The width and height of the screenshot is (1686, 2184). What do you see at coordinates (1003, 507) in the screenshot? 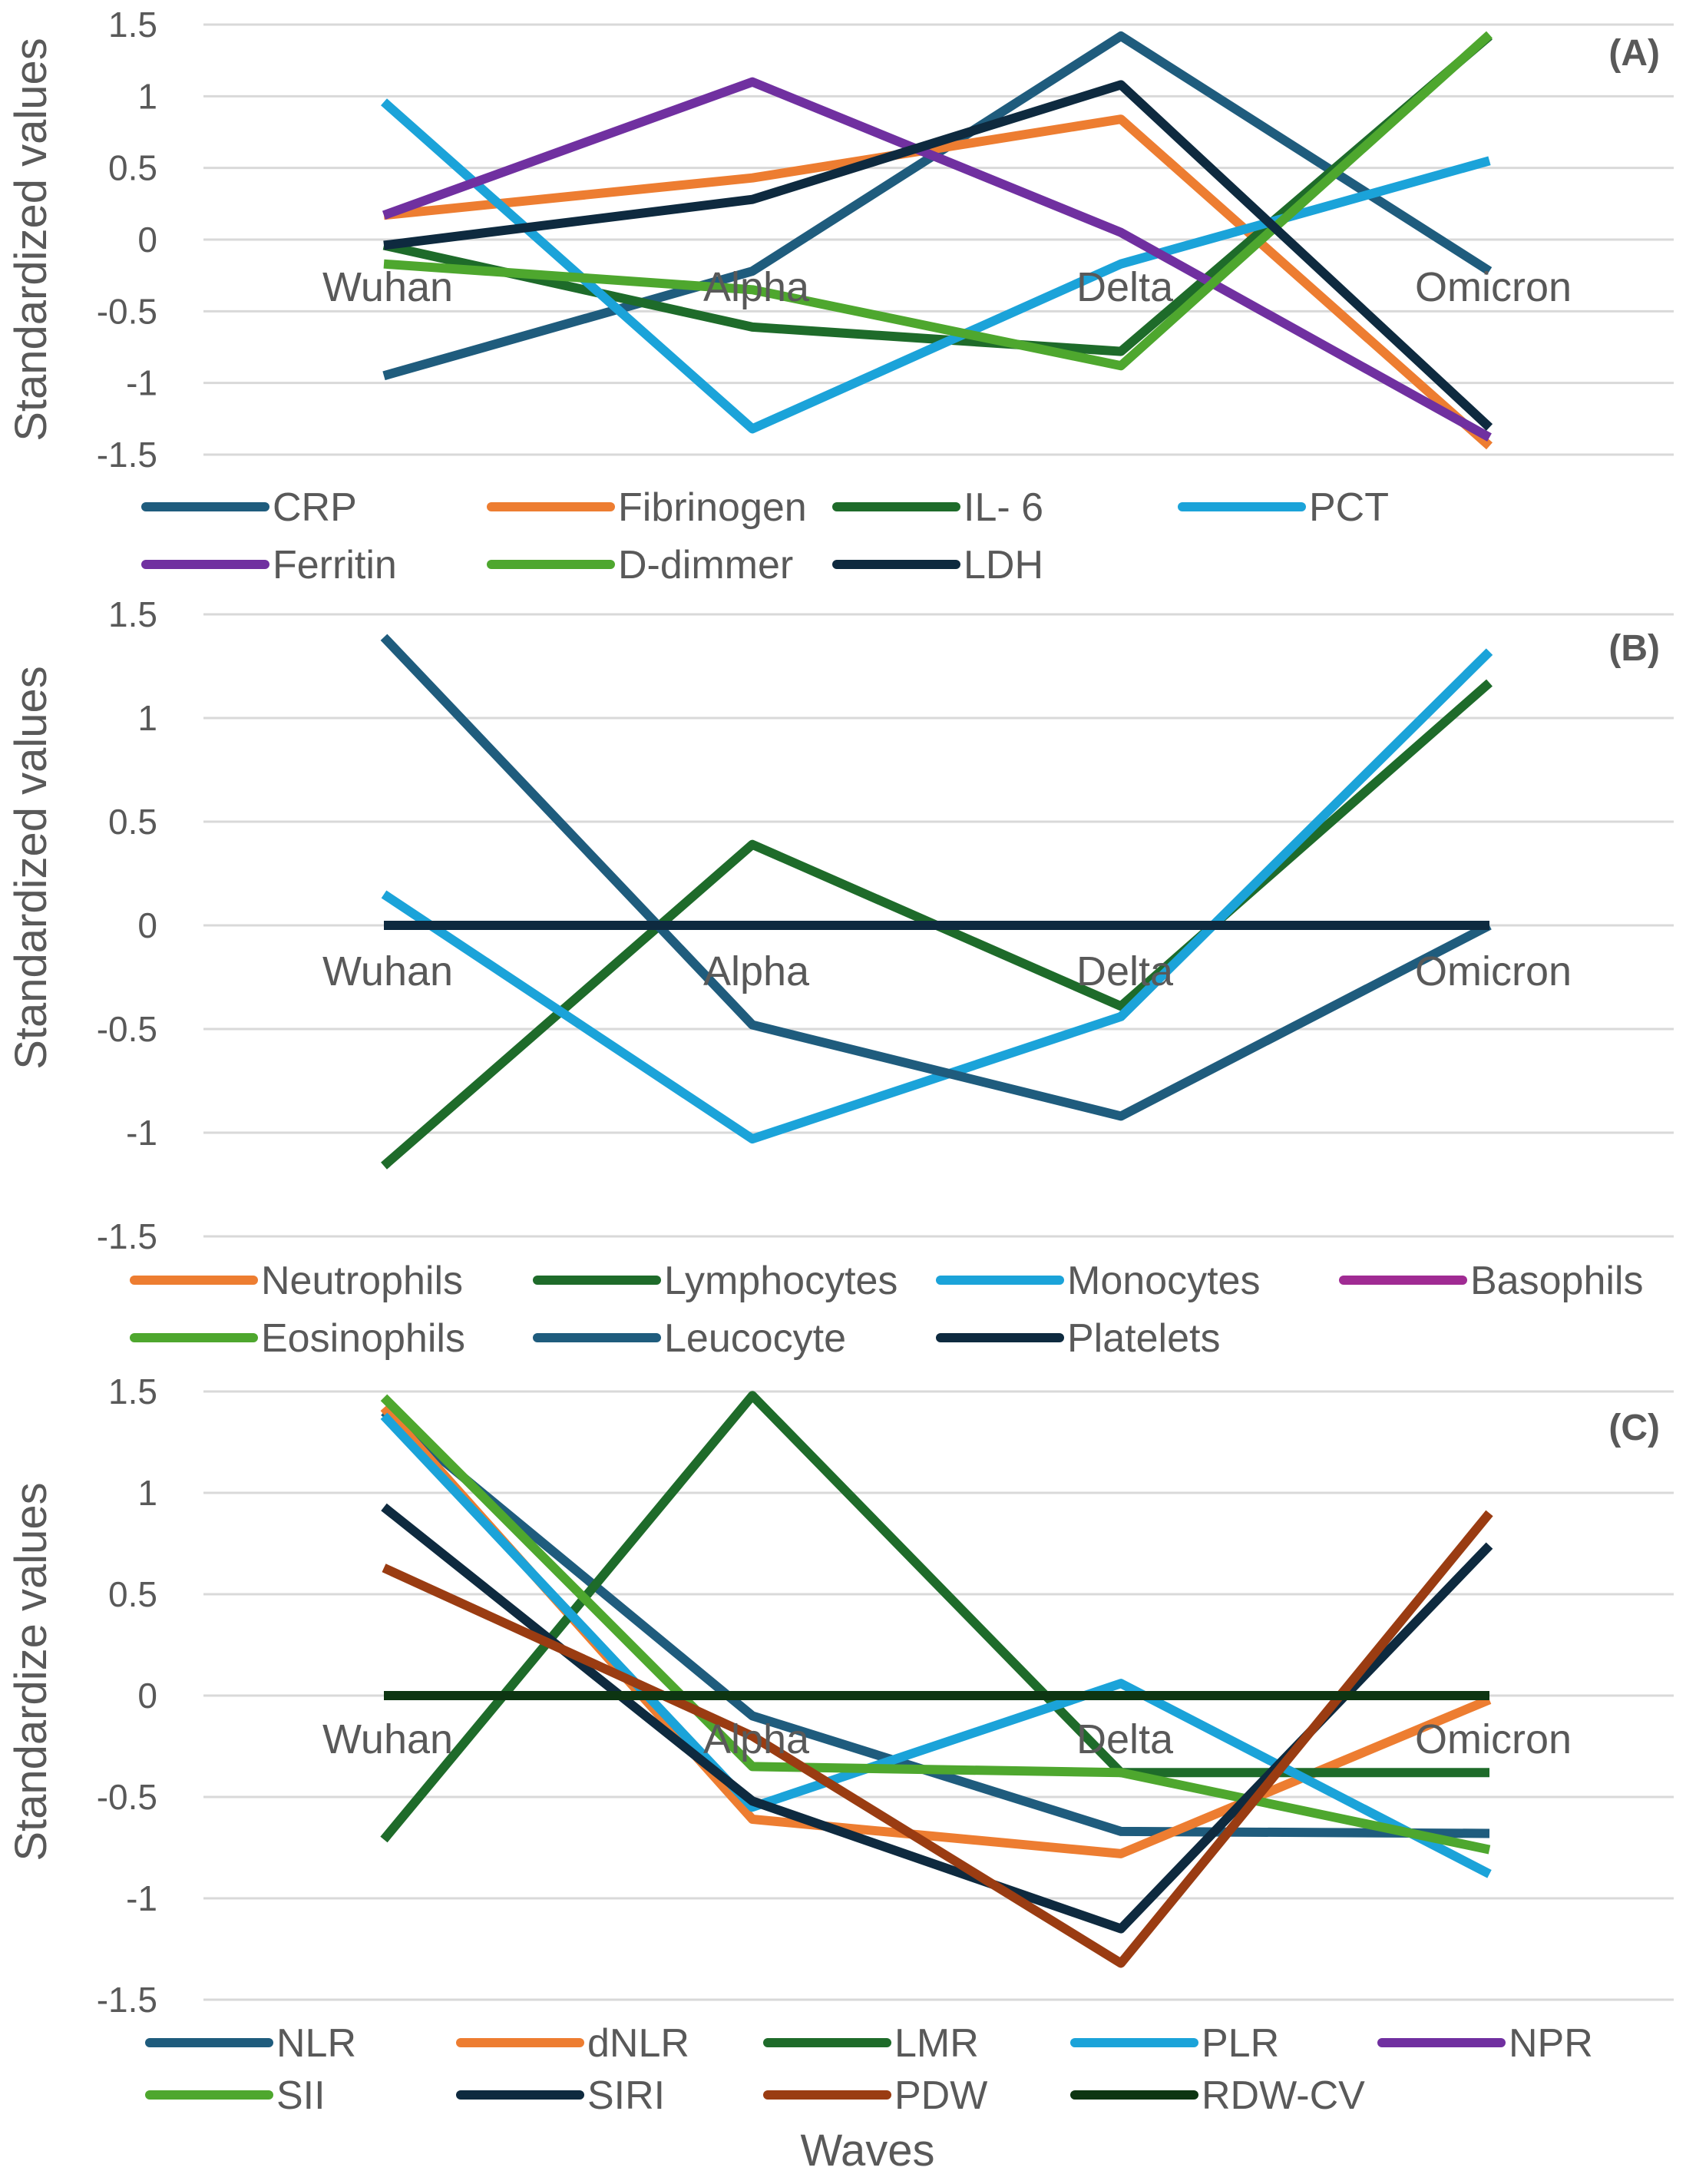
I see `legend-label: IL- 6` at bounding box center [1003, 507].